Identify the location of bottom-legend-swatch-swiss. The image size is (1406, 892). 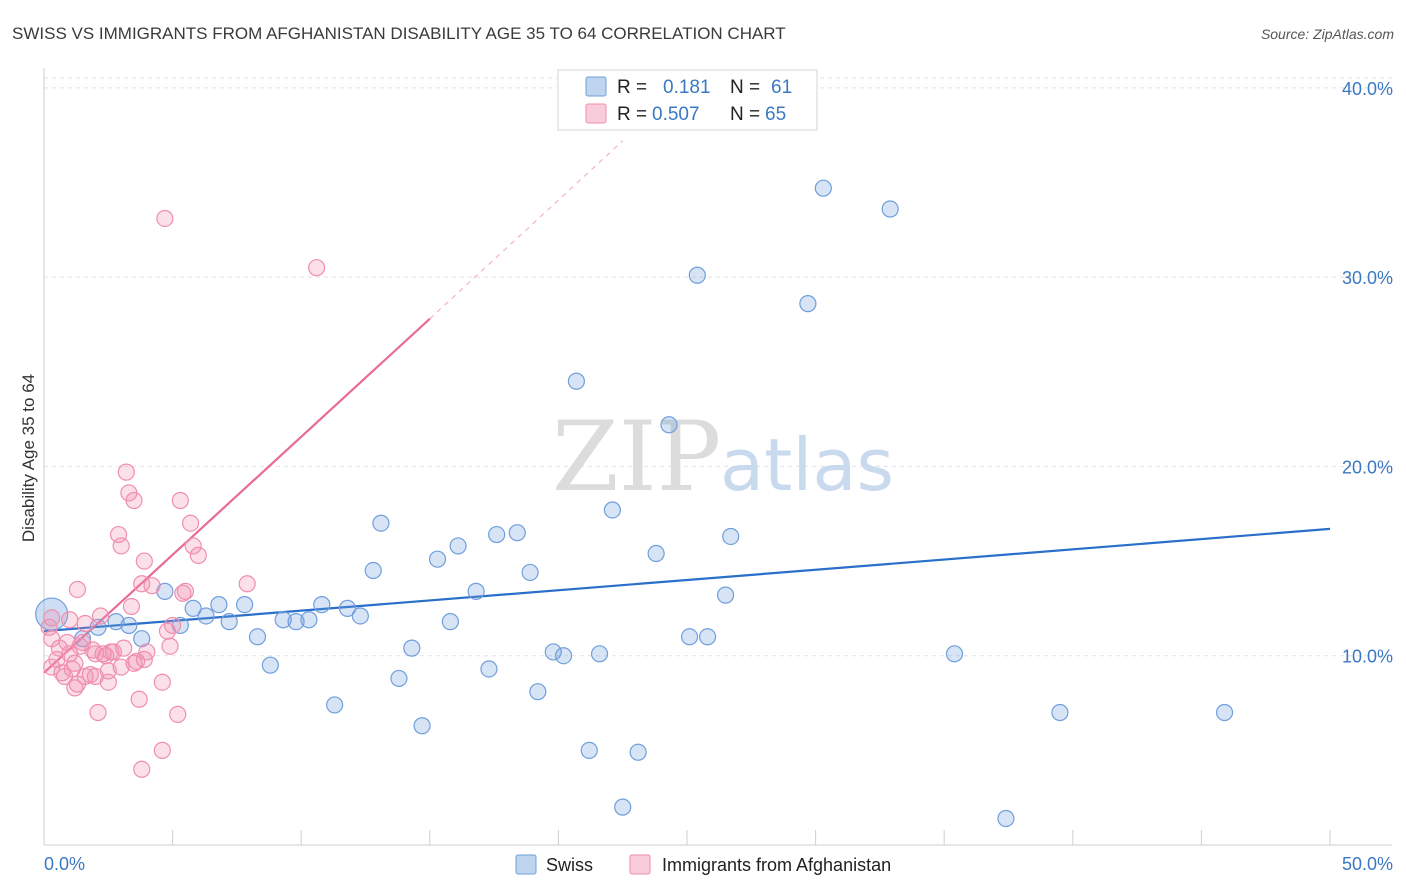
(526, 864).